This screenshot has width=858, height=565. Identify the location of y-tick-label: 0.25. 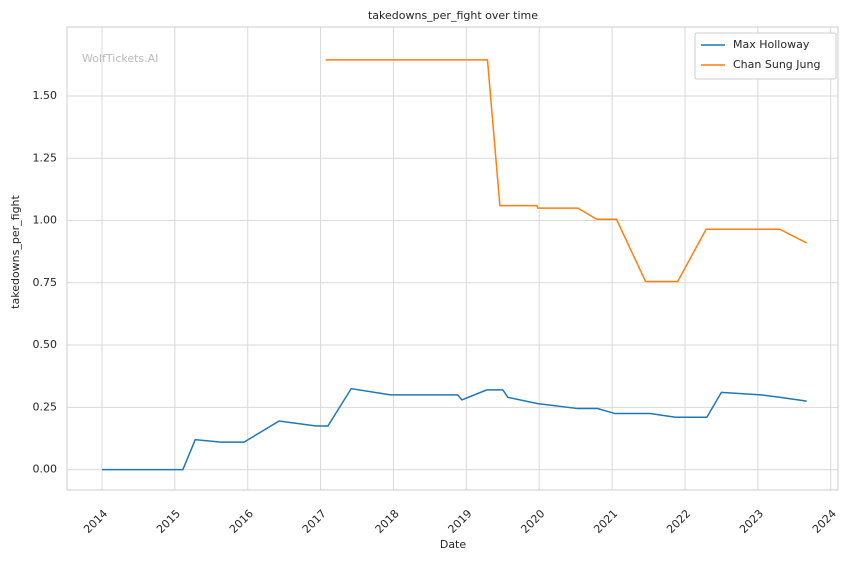
(45, 406).